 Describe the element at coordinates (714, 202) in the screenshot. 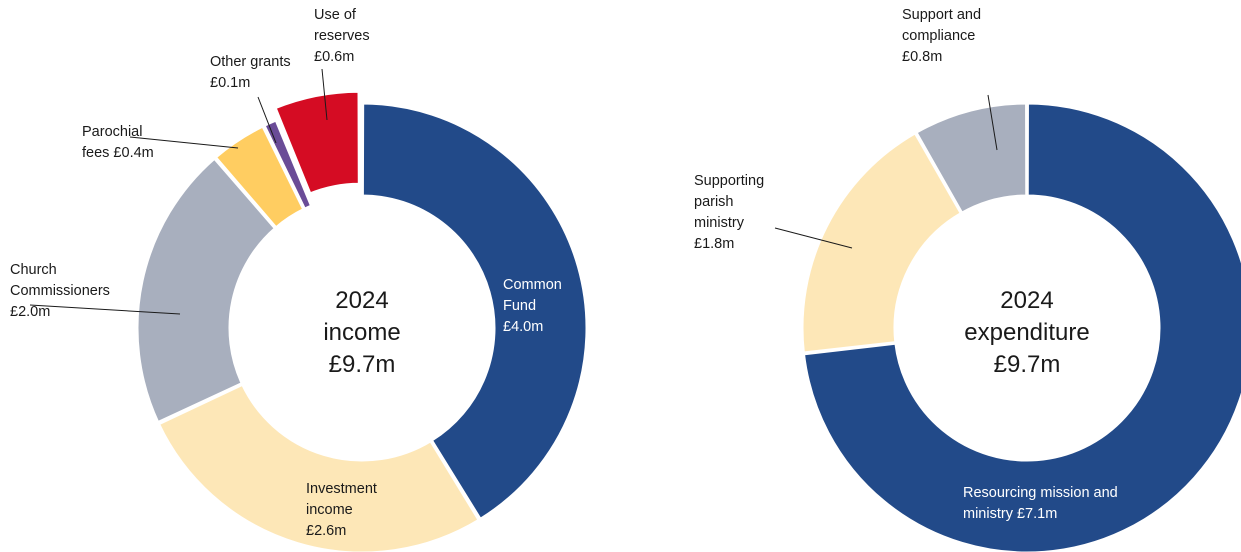

I see `label-line: parish` at that location.